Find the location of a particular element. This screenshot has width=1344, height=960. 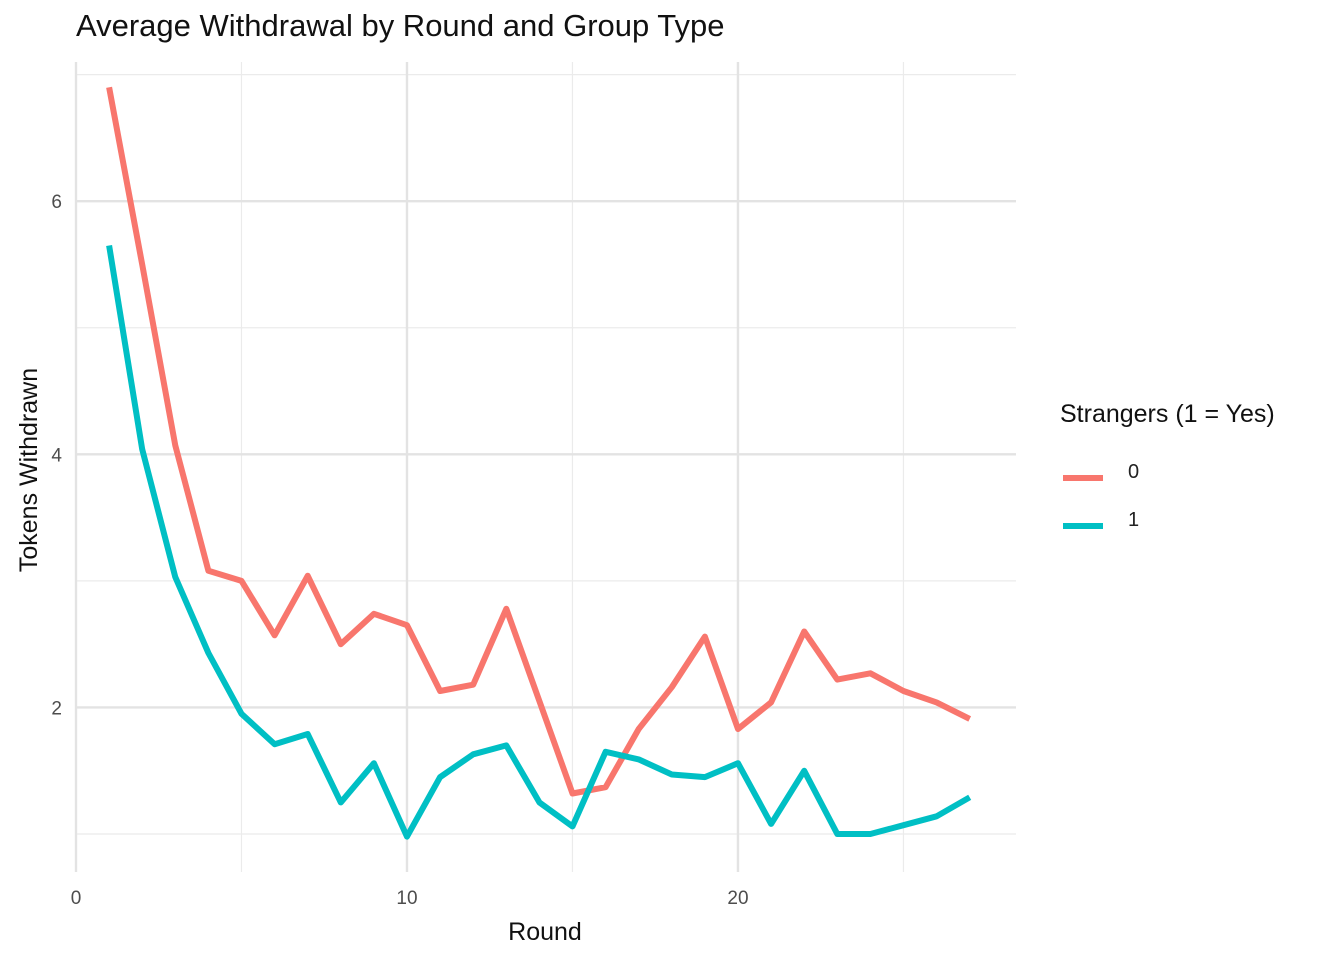

x-axis-title: Round is located at coordinates (545, 932).